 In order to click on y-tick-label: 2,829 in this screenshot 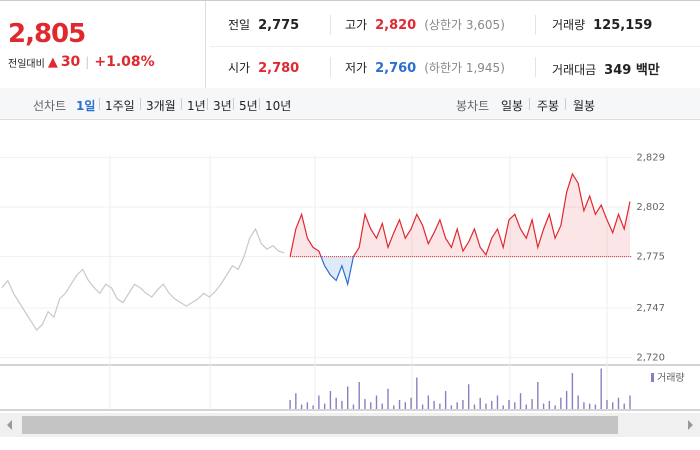, I will do `click(650, 157)`.